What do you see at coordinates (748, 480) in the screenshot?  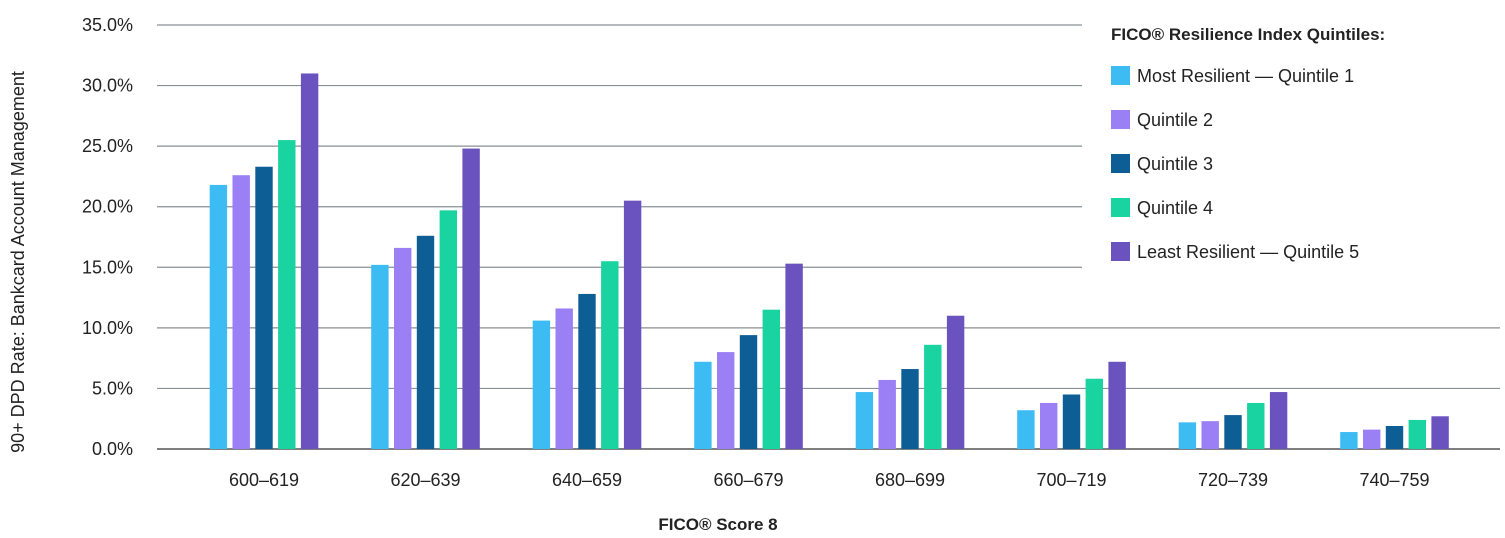 I see `x-tick-label: 660–679` at bounding box center [748, 480].